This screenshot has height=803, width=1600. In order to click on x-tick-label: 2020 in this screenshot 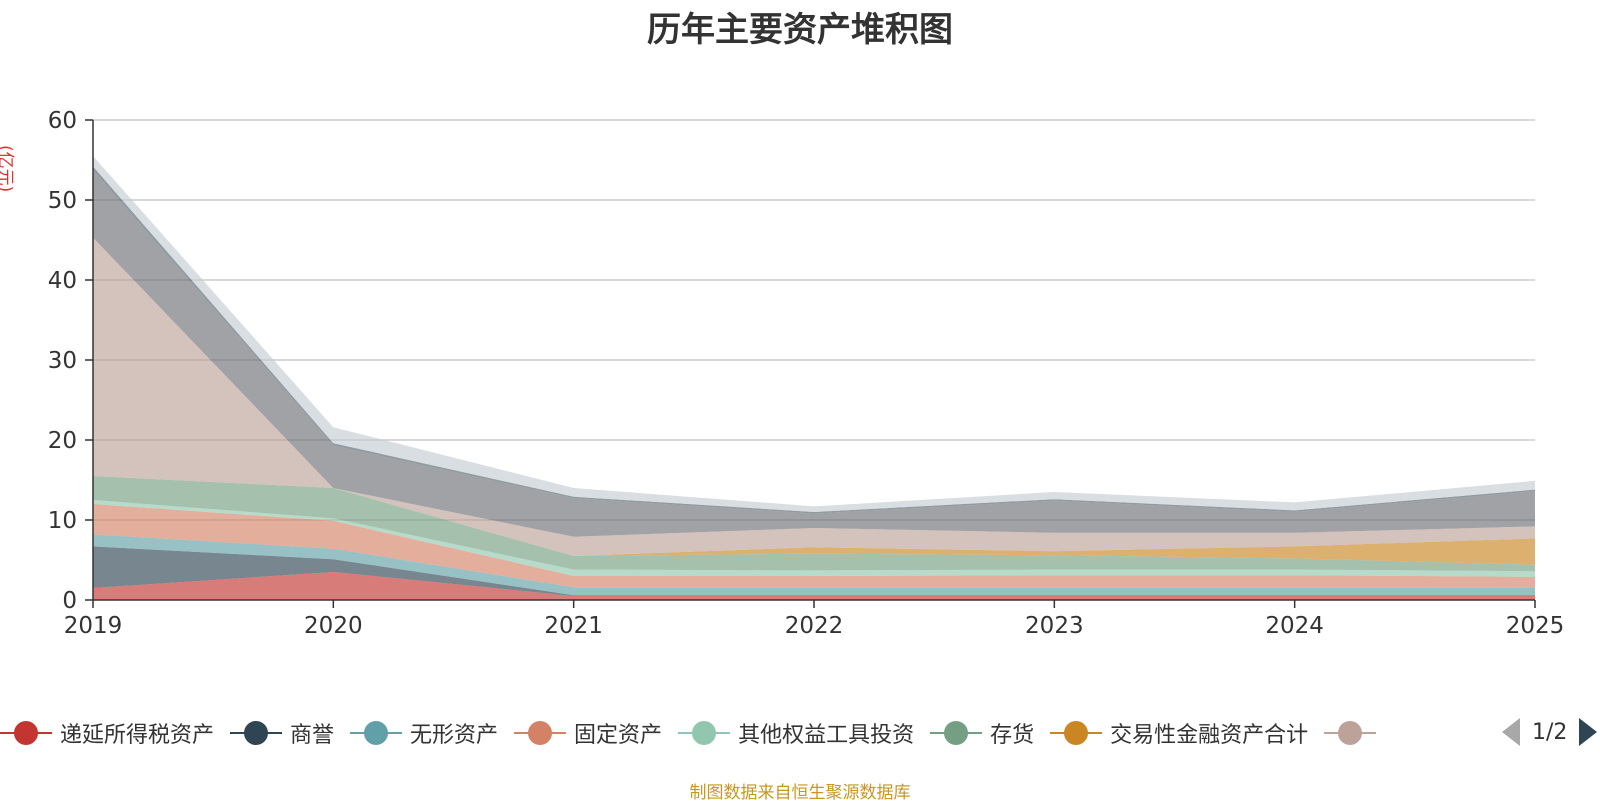, I will do `click(333, 626)`.